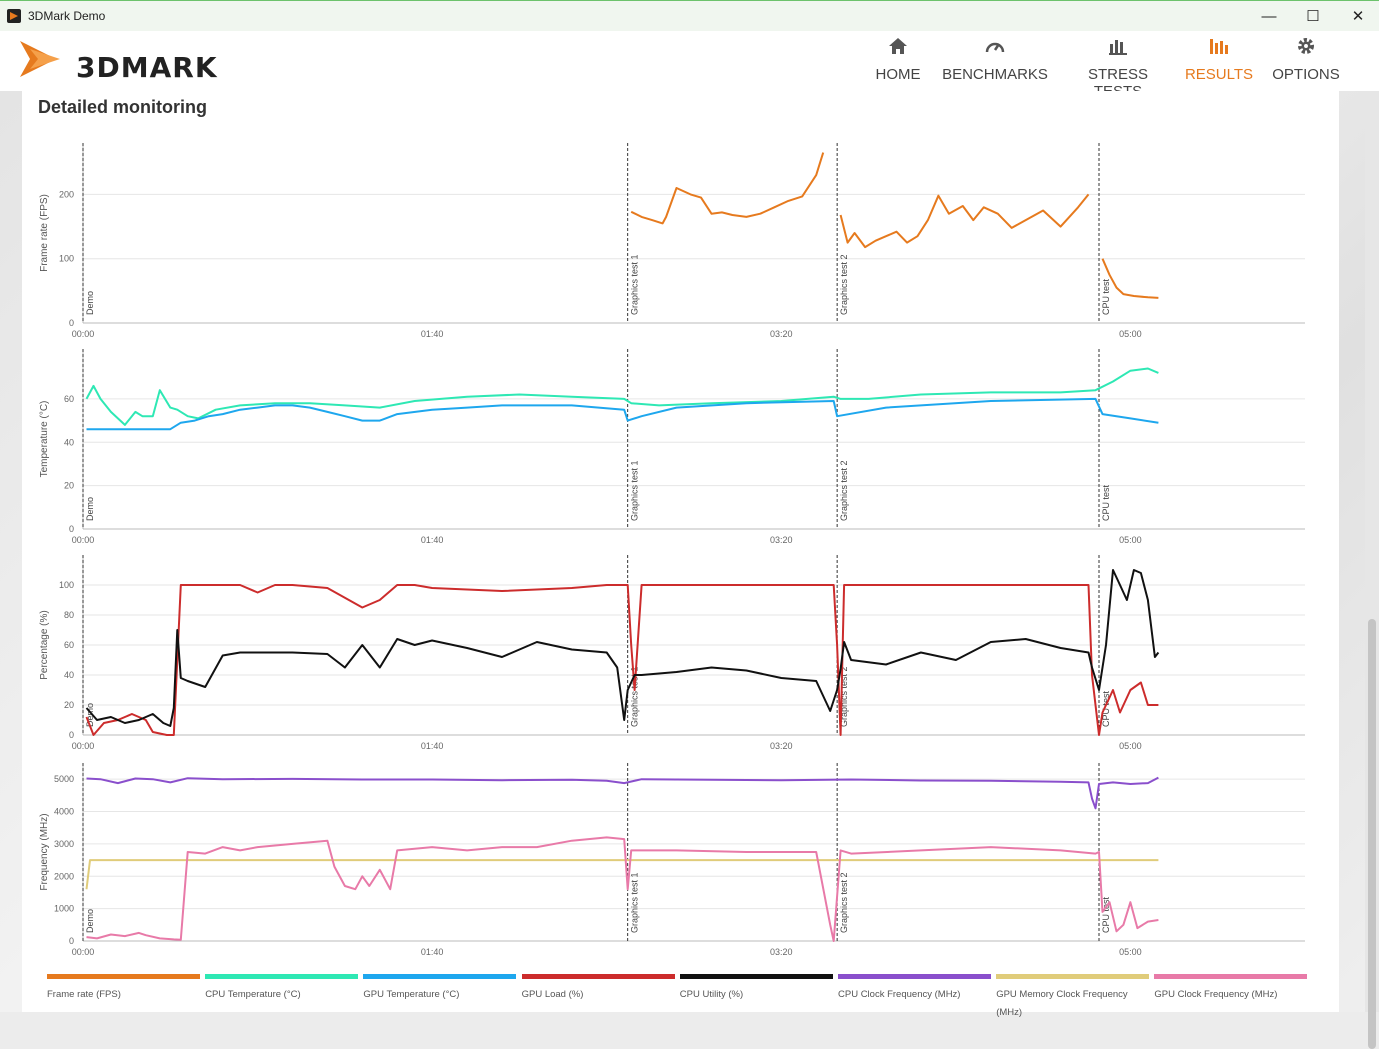 The height and width of the screenshot is (1049, 1379). I want to click on y-axis-label: Percentage (%), so click(44, 644).